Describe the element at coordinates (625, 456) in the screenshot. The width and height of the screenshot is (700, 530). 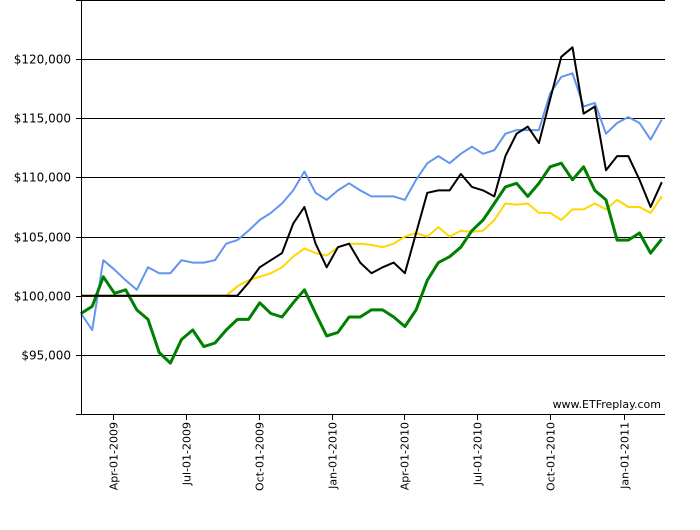
I see `x-tick-label: Jan-01-2011` at that location.